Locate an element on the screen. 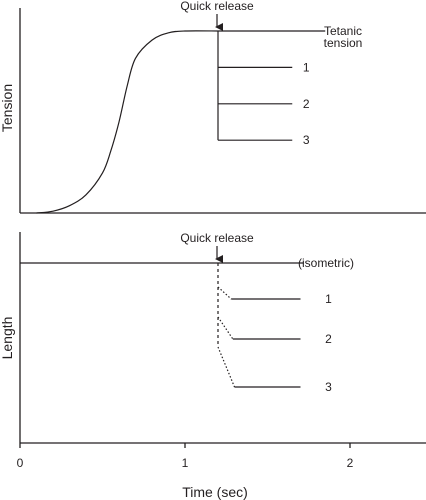 The height and width of the screenshot is (500, 426). tension-series-group: 1 2 3 is located at coordinates (264, 103).